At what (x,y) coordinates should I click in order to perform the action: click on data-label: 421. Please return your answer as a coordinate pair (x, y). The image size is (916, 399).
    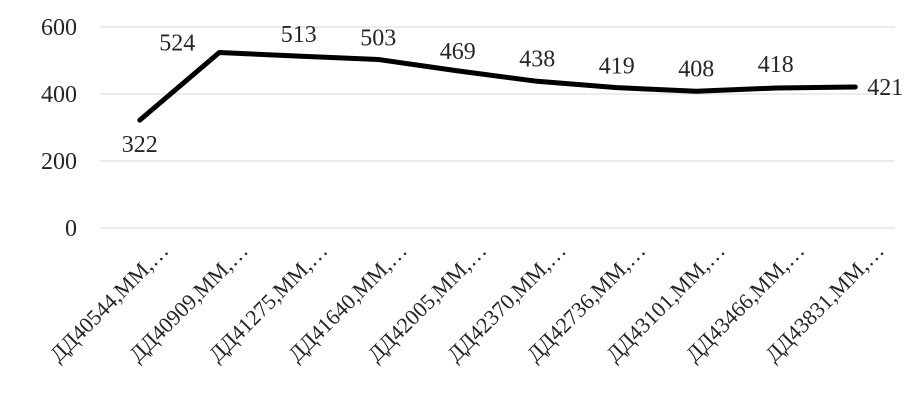
    Looking at the image, I should click on (885, 88).